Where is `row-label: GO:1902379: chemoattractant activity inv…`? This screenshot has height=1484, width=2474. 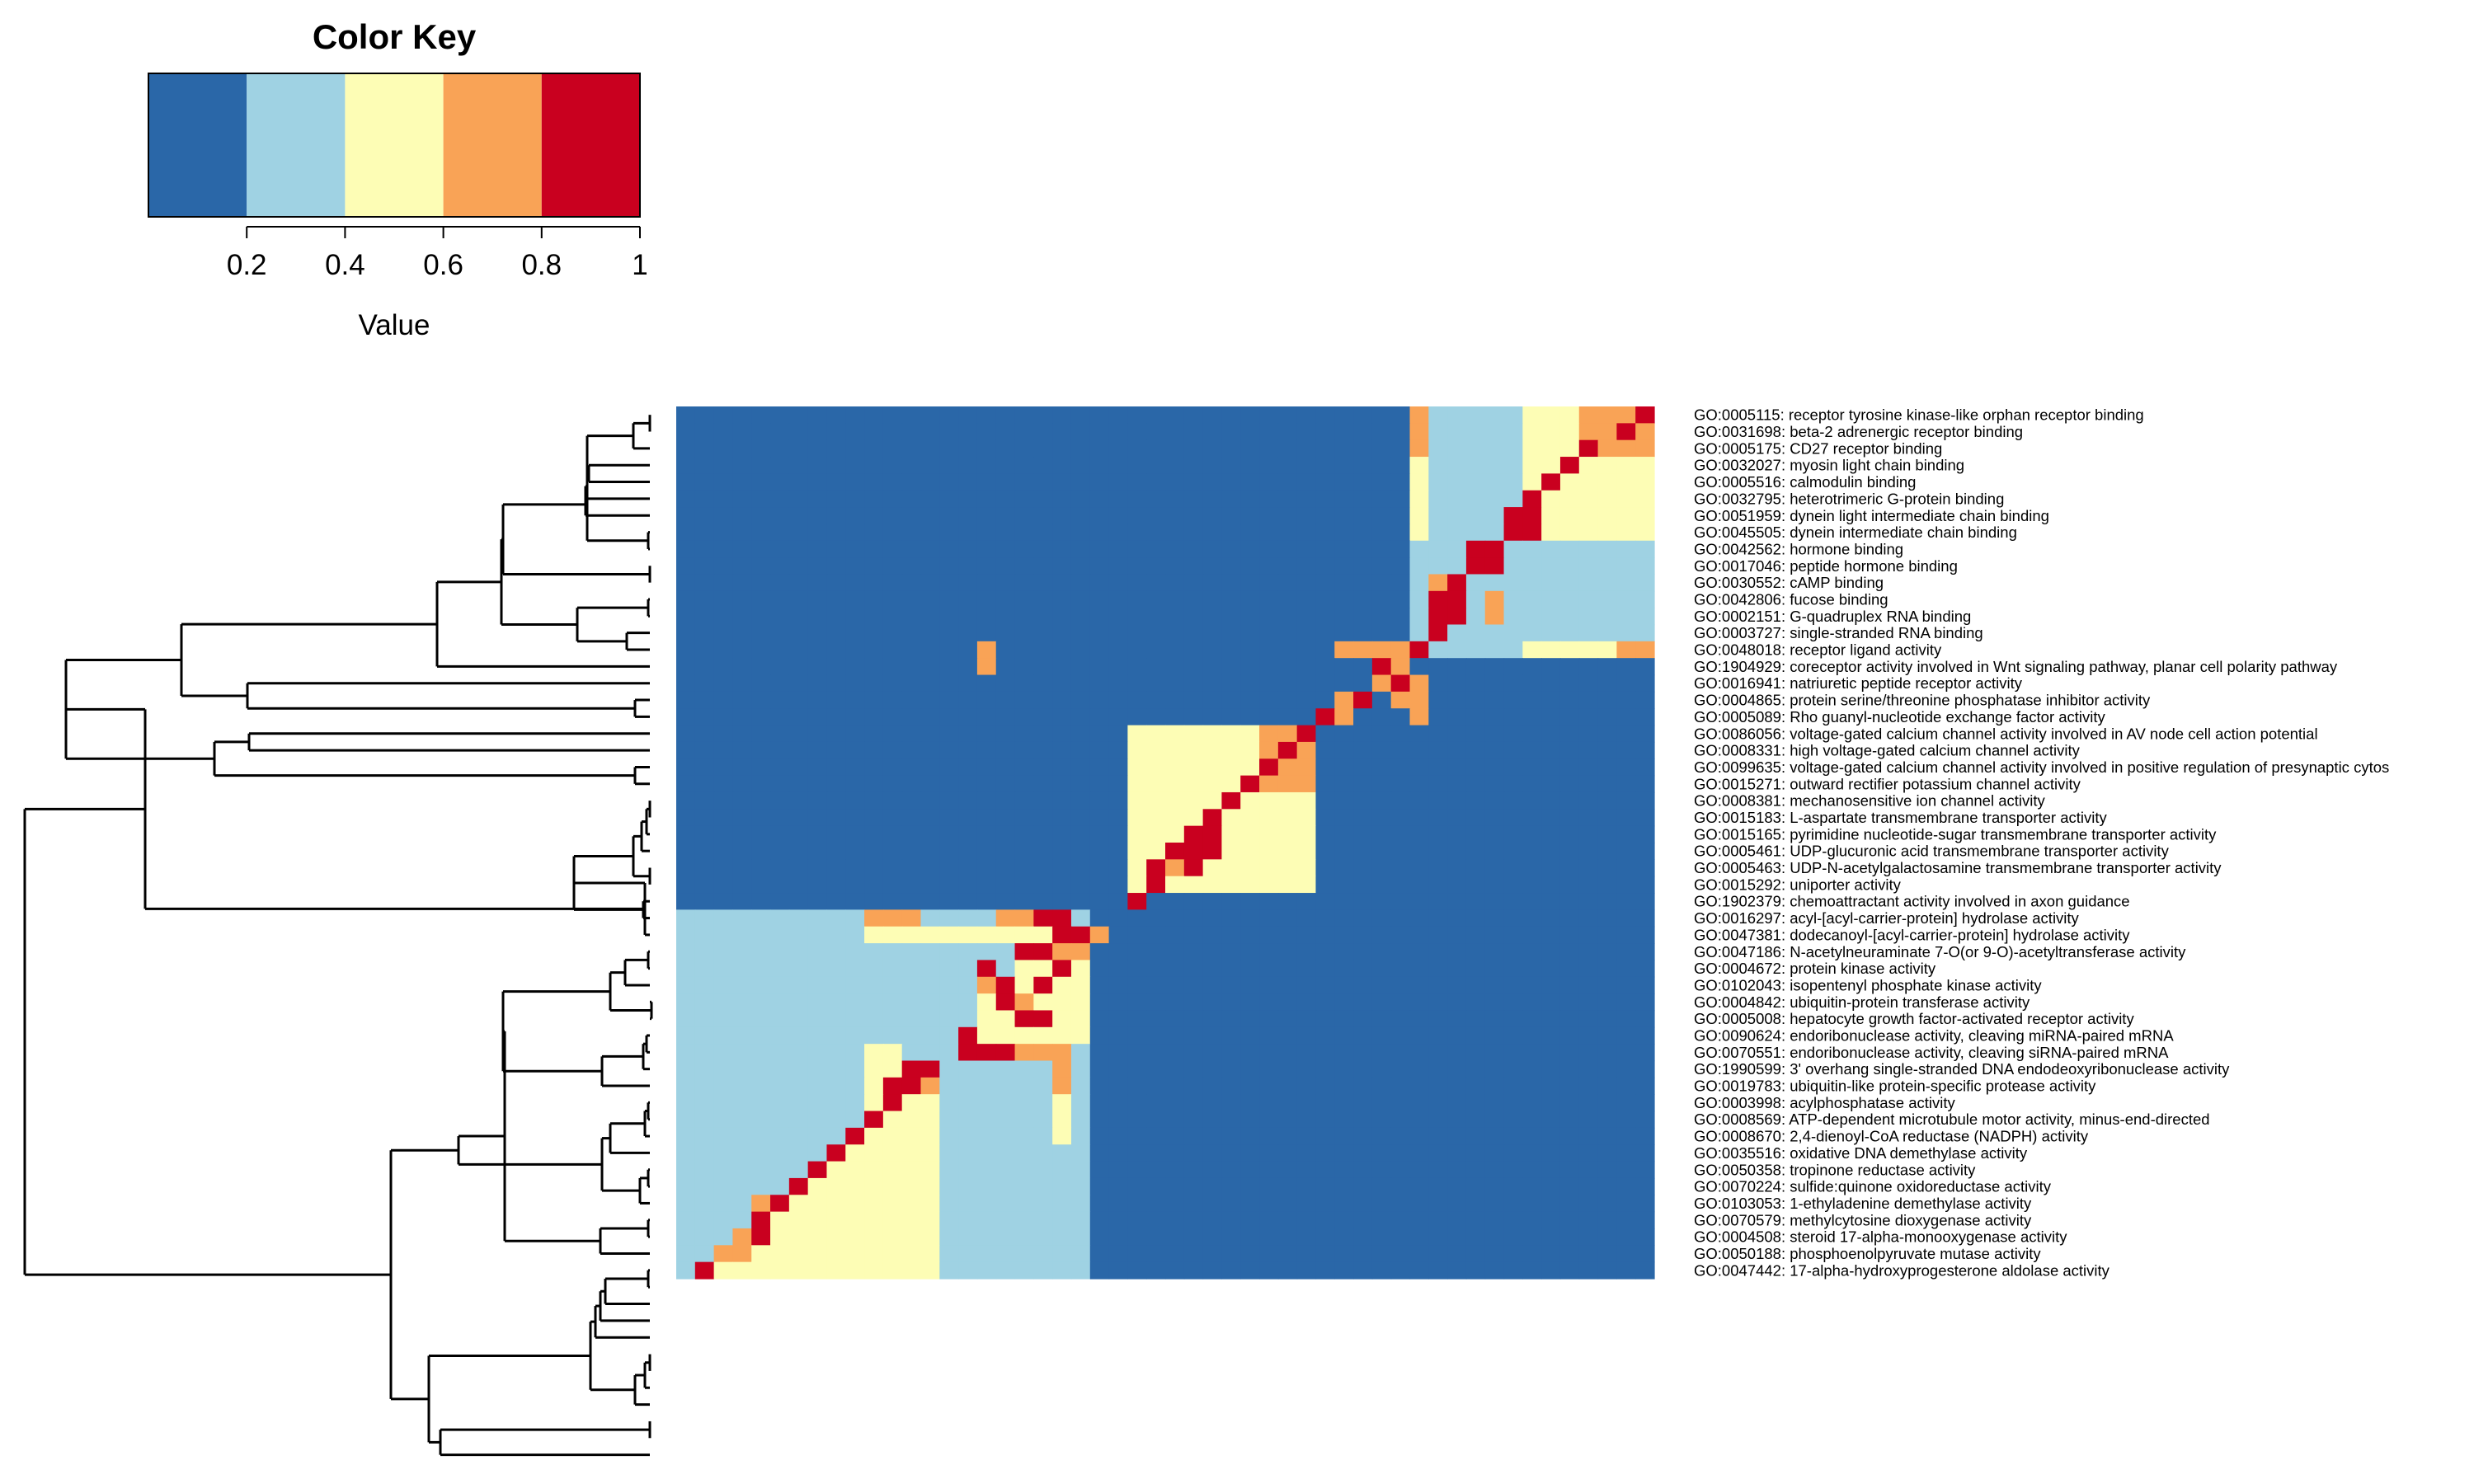 row-label: GO:1902379: chemoattractant activity inv… is located at coordinates (1912, 901).